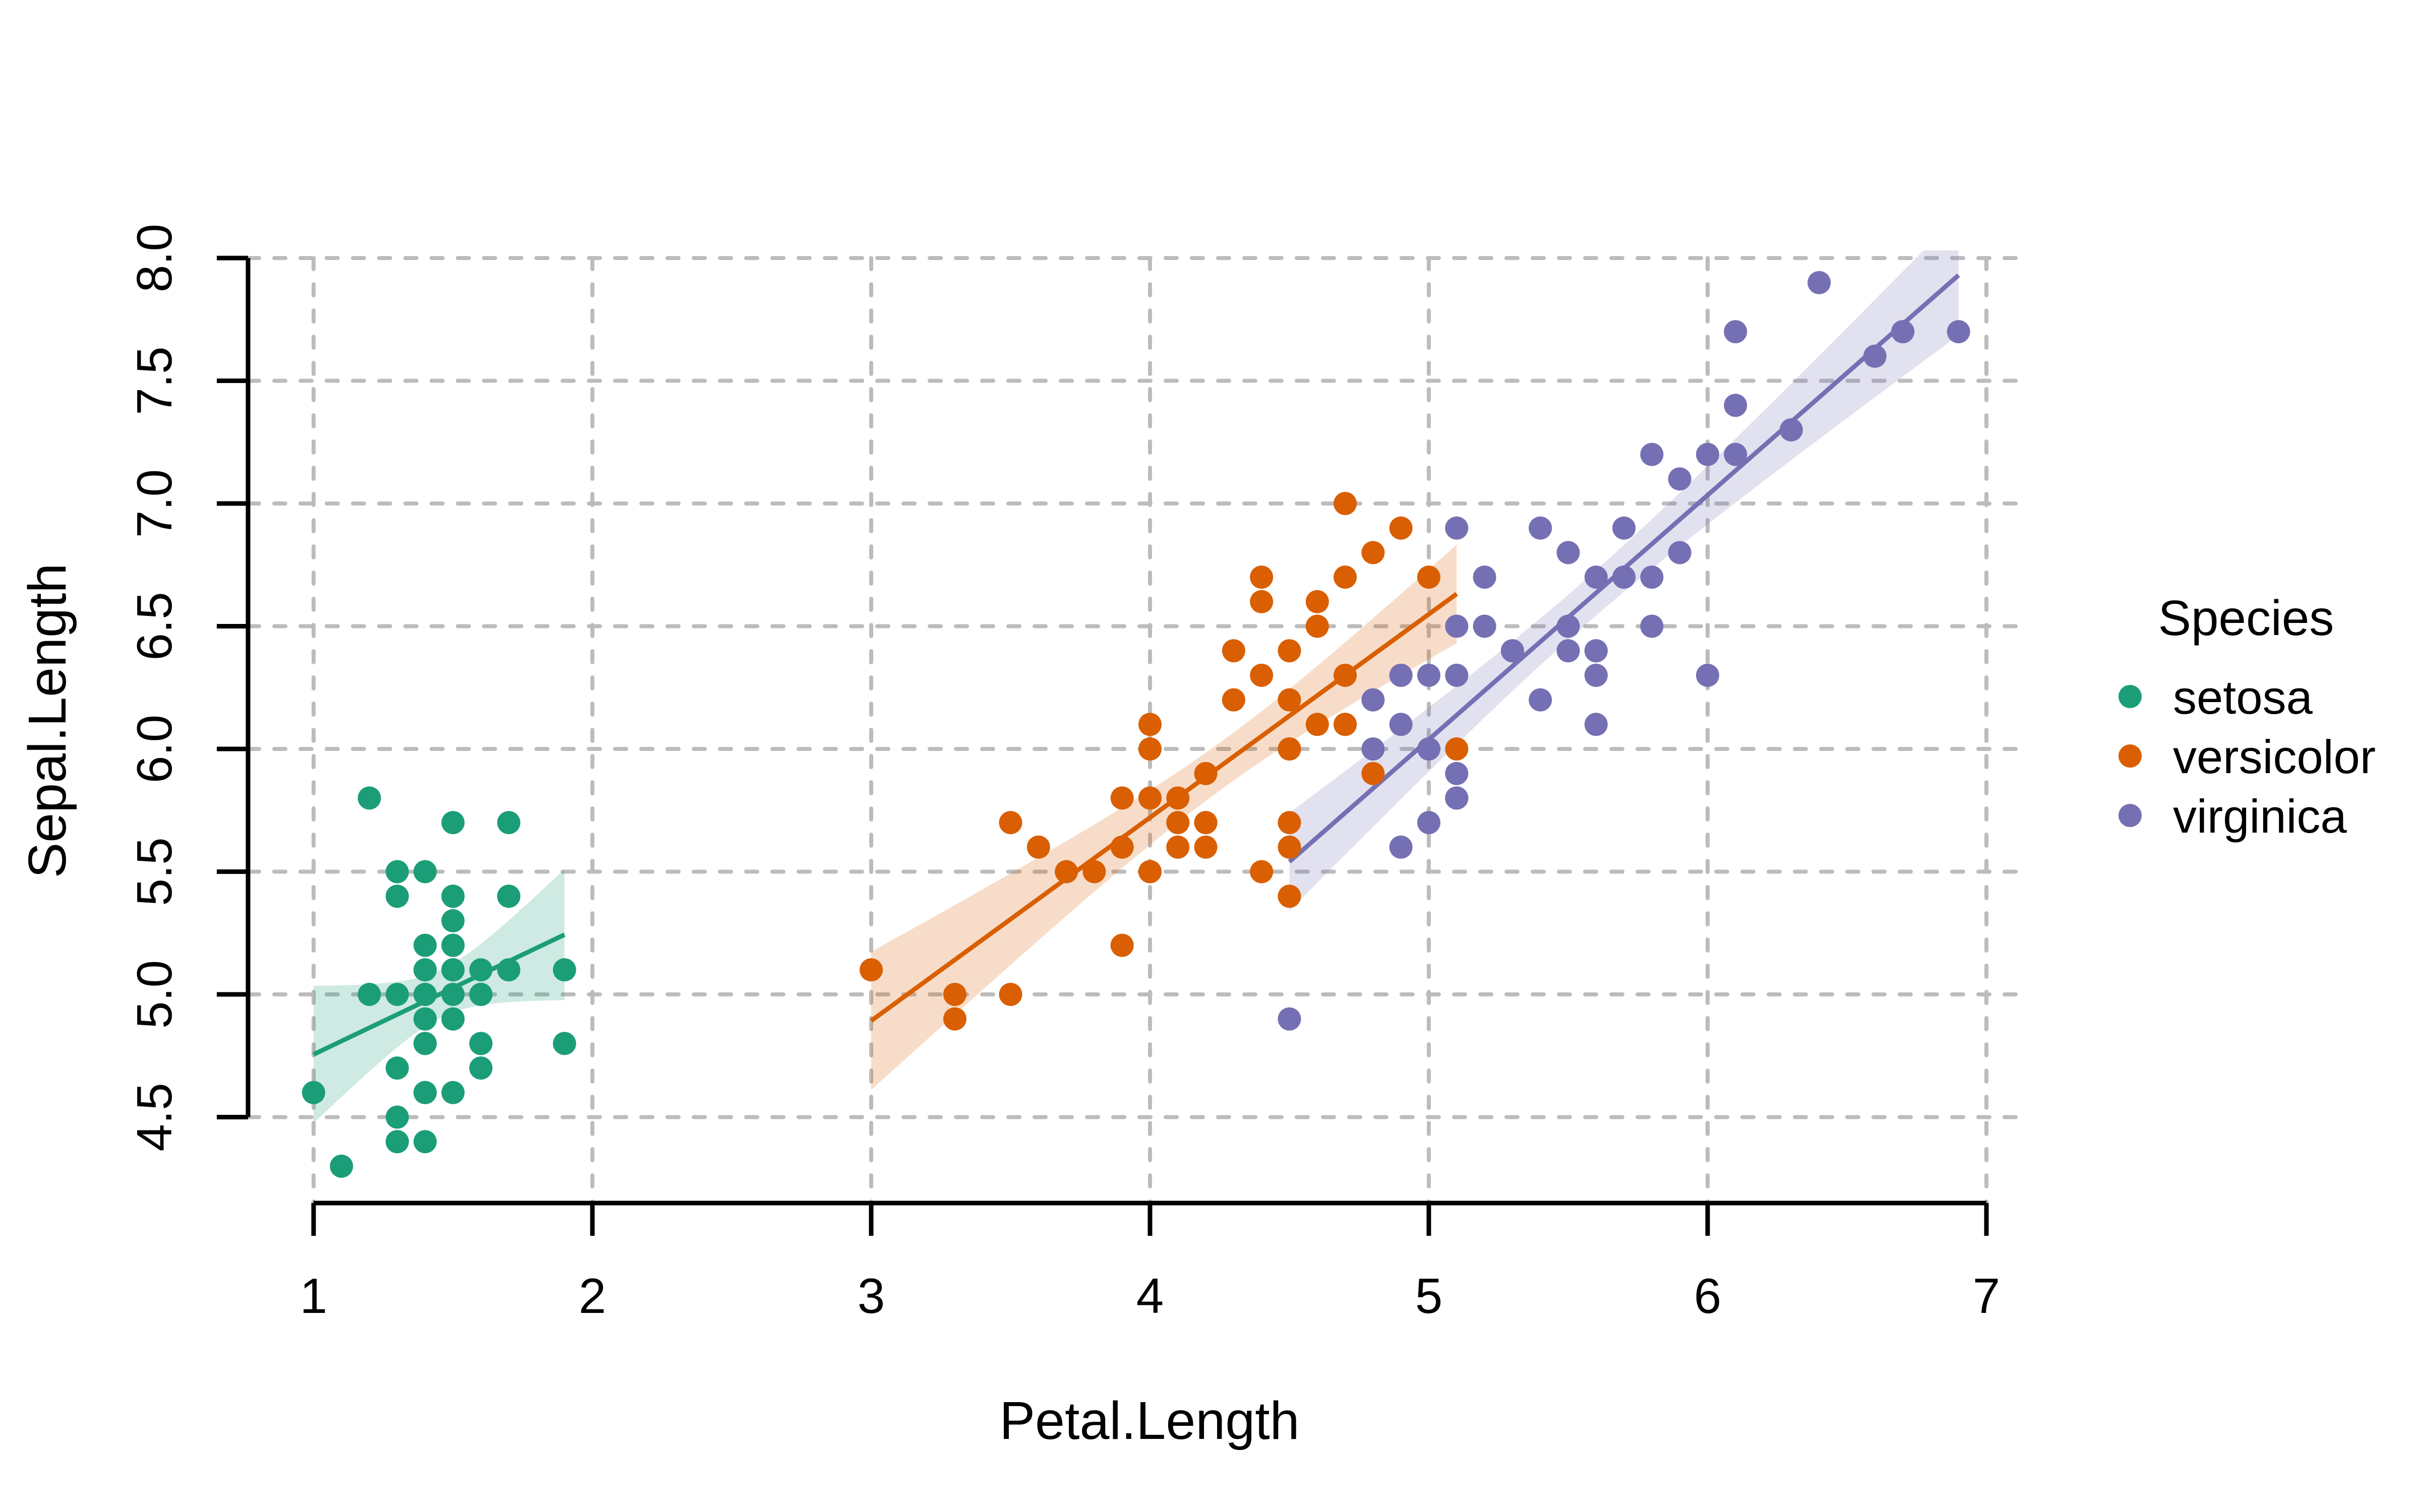  Describe the element at coordinates (593, 1296) in the screenshot. I see `x-tick-label: 2` at that location.